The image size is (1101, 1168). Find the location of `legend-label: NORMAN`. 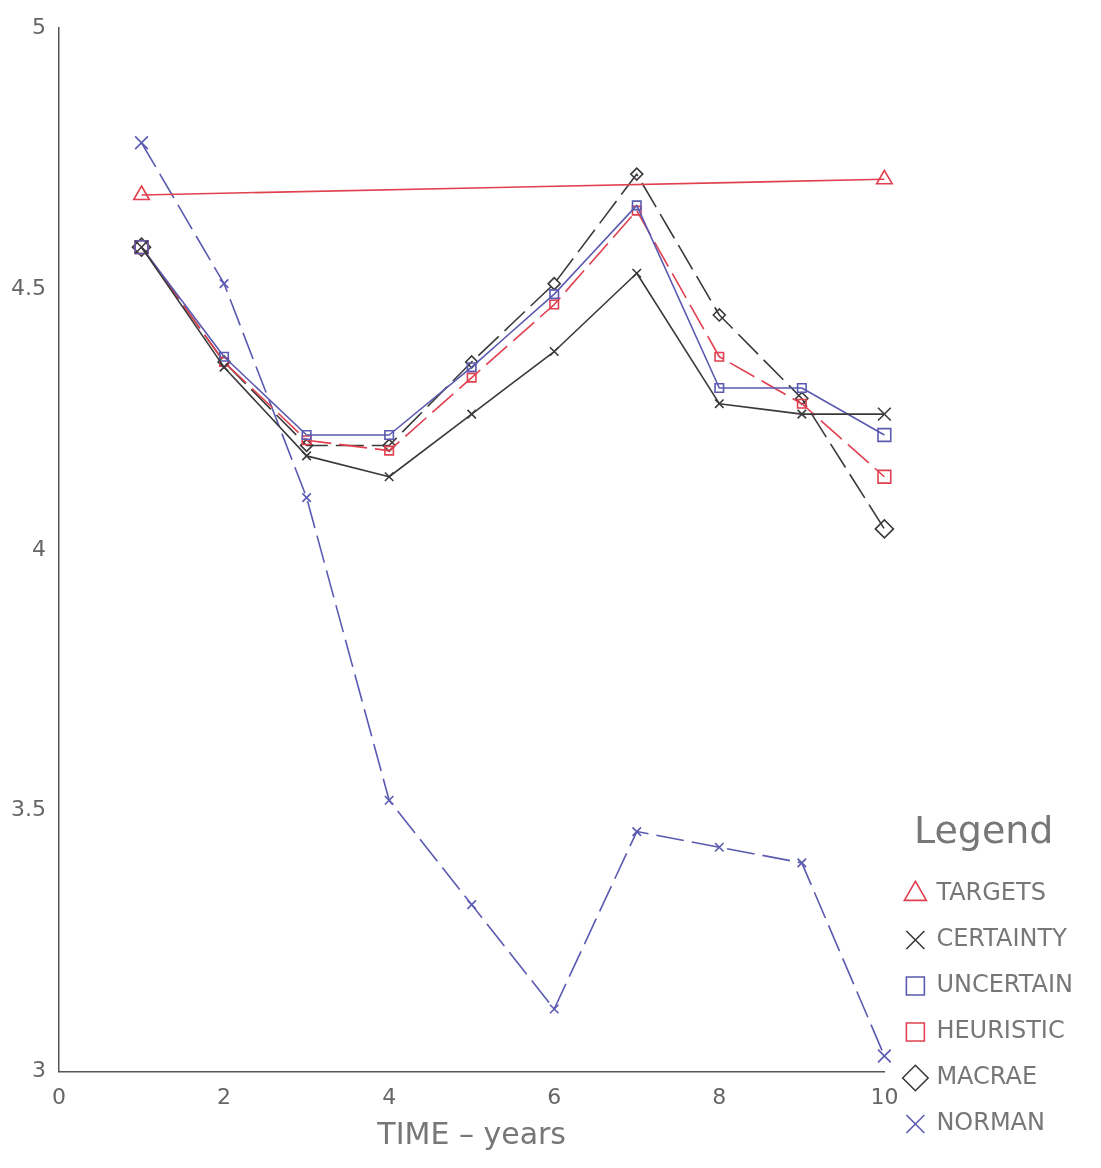

legend-label: NORMAN is located at coordinates (990, 1122).